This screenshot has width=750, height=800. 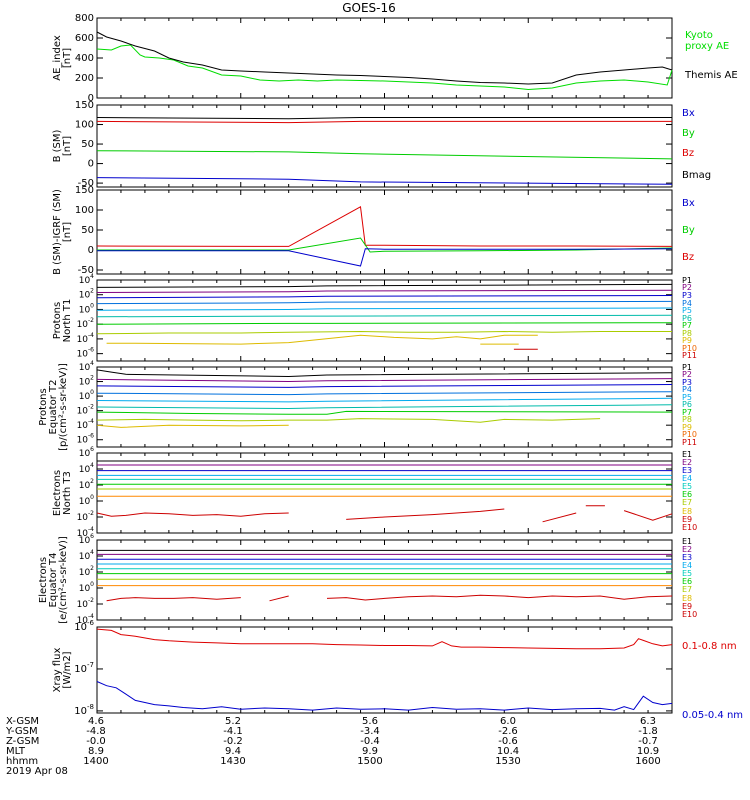 What do you see at coordinates (192, 426) in the screenshot?
I see `series-p9` at bounding box center [192, 426].